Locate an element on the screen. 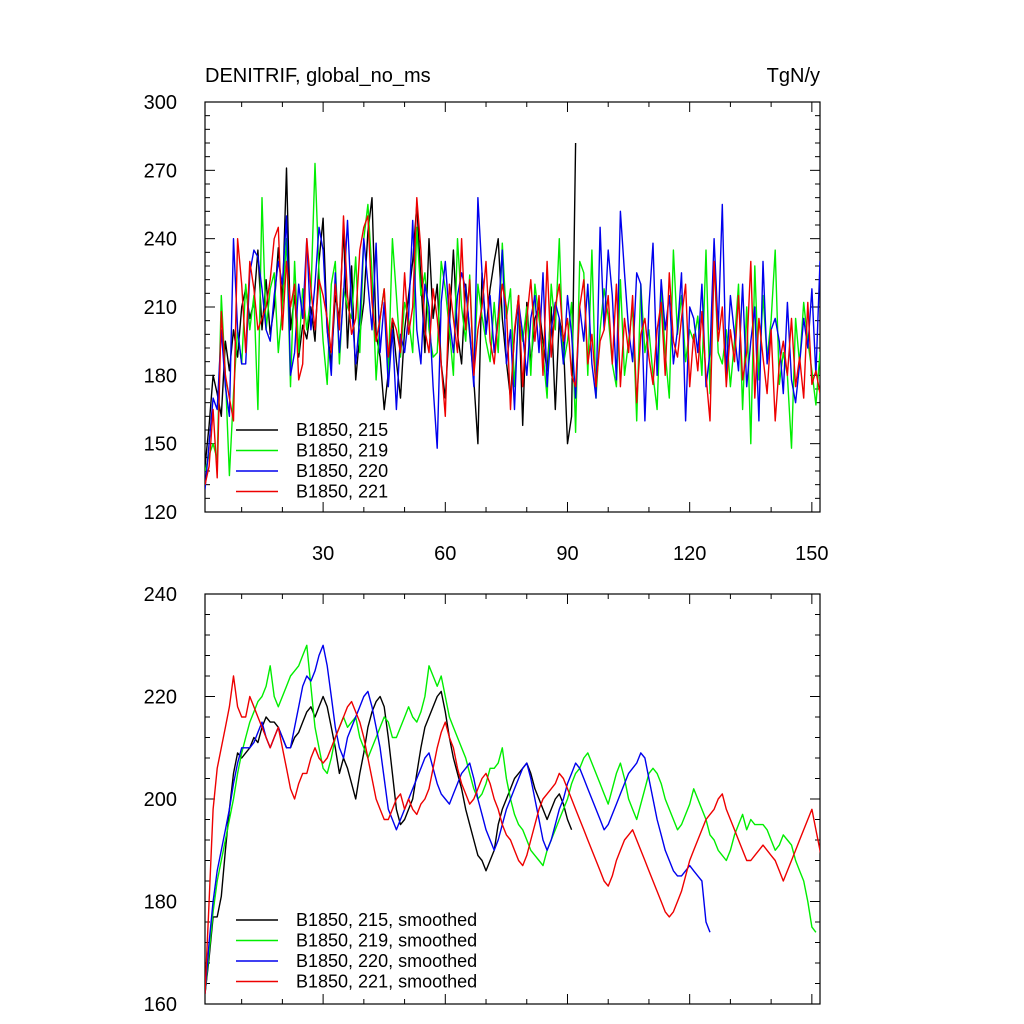  y-tick-label: 200 is located at coordinates (160, 800).